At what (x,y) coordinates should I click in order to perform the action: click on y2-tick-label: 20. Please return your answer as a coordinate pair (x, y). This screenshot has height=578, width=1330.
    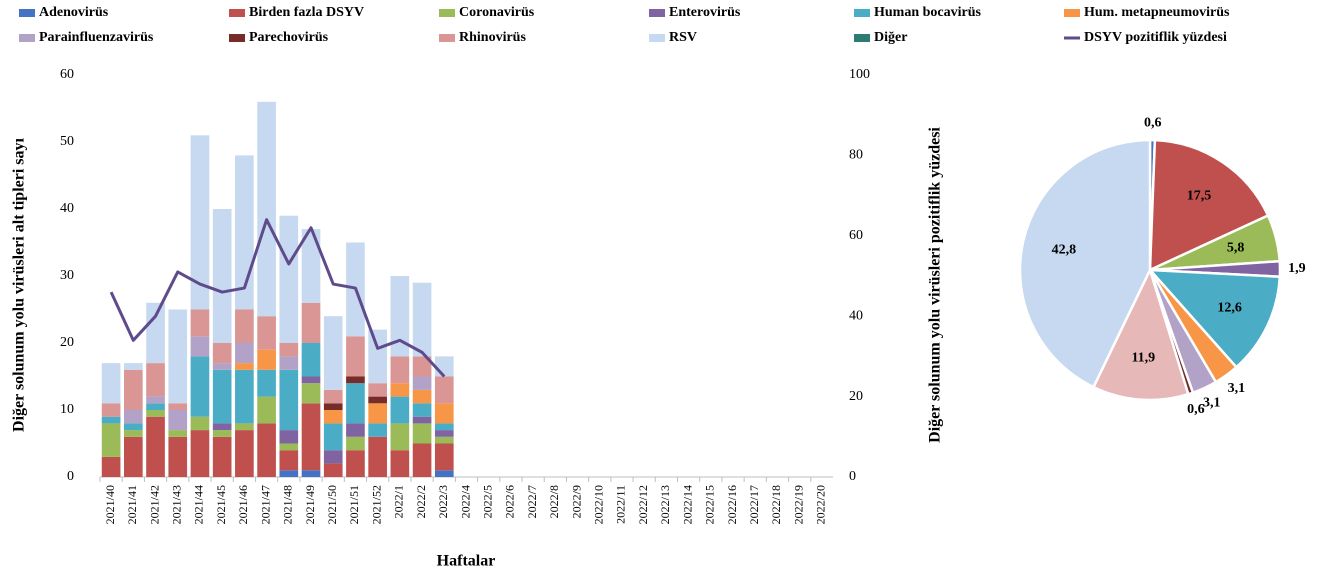
    Looking at the image, I should click on (856, 396).